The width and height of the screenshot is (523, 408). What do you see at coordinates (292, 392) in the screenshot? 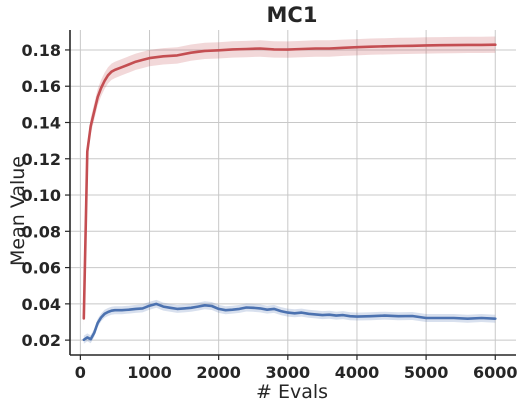
I see `x-axis-title: # Evals` at bounding box center [292, 392].